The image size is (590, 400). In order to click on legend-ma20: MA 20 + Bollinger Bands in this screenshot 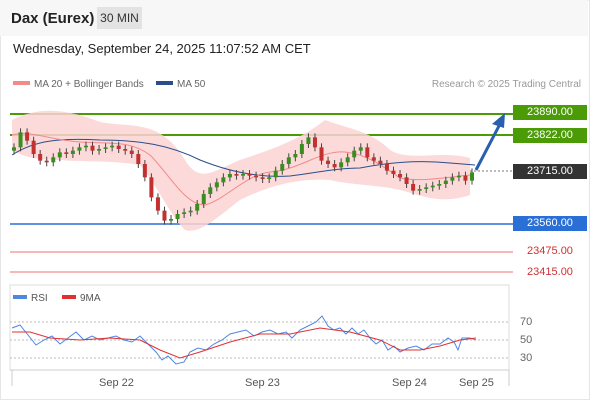, I will do `click(78, 84)`.